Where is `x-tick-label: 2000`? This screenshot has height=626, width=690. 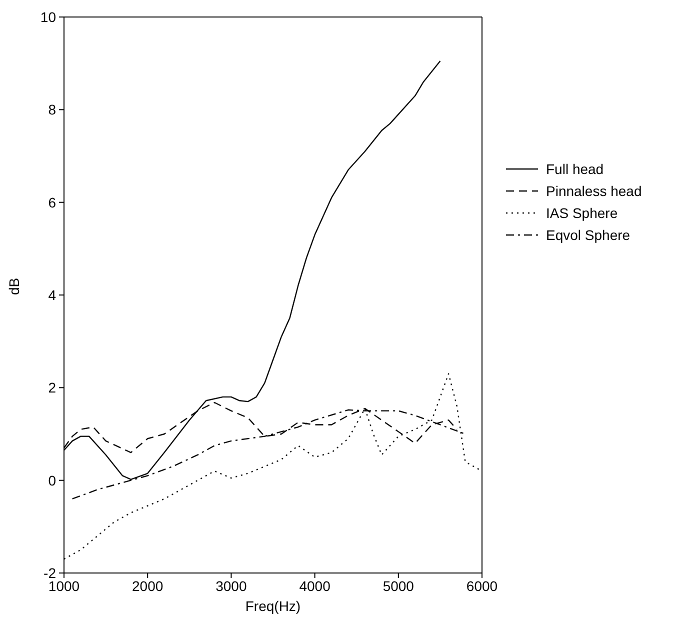 x-tick-label: 2000 is located at coordinates (148, 586).